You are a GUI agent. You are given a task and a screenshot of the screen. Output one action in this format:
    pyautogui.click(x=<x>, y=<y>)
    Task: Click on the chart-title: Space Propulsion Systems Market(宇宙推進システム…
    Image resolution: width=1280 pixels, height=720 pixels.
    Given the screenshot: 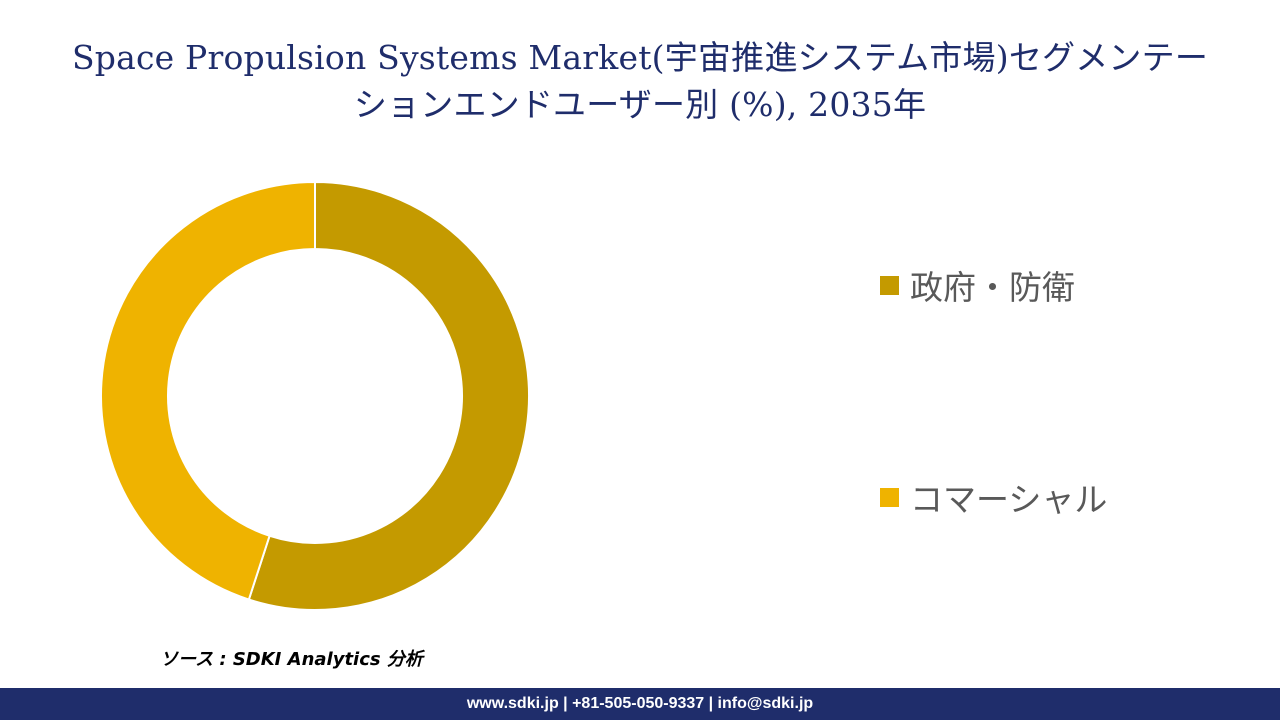 What is the action you would take?
    pyautogui.click(x=640, y=81)
    